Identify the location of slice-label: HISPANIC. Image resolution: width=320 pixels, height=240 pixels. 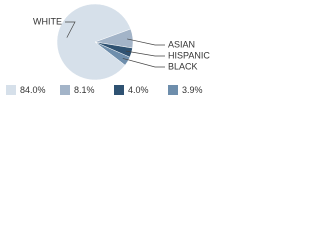
(189, 55).